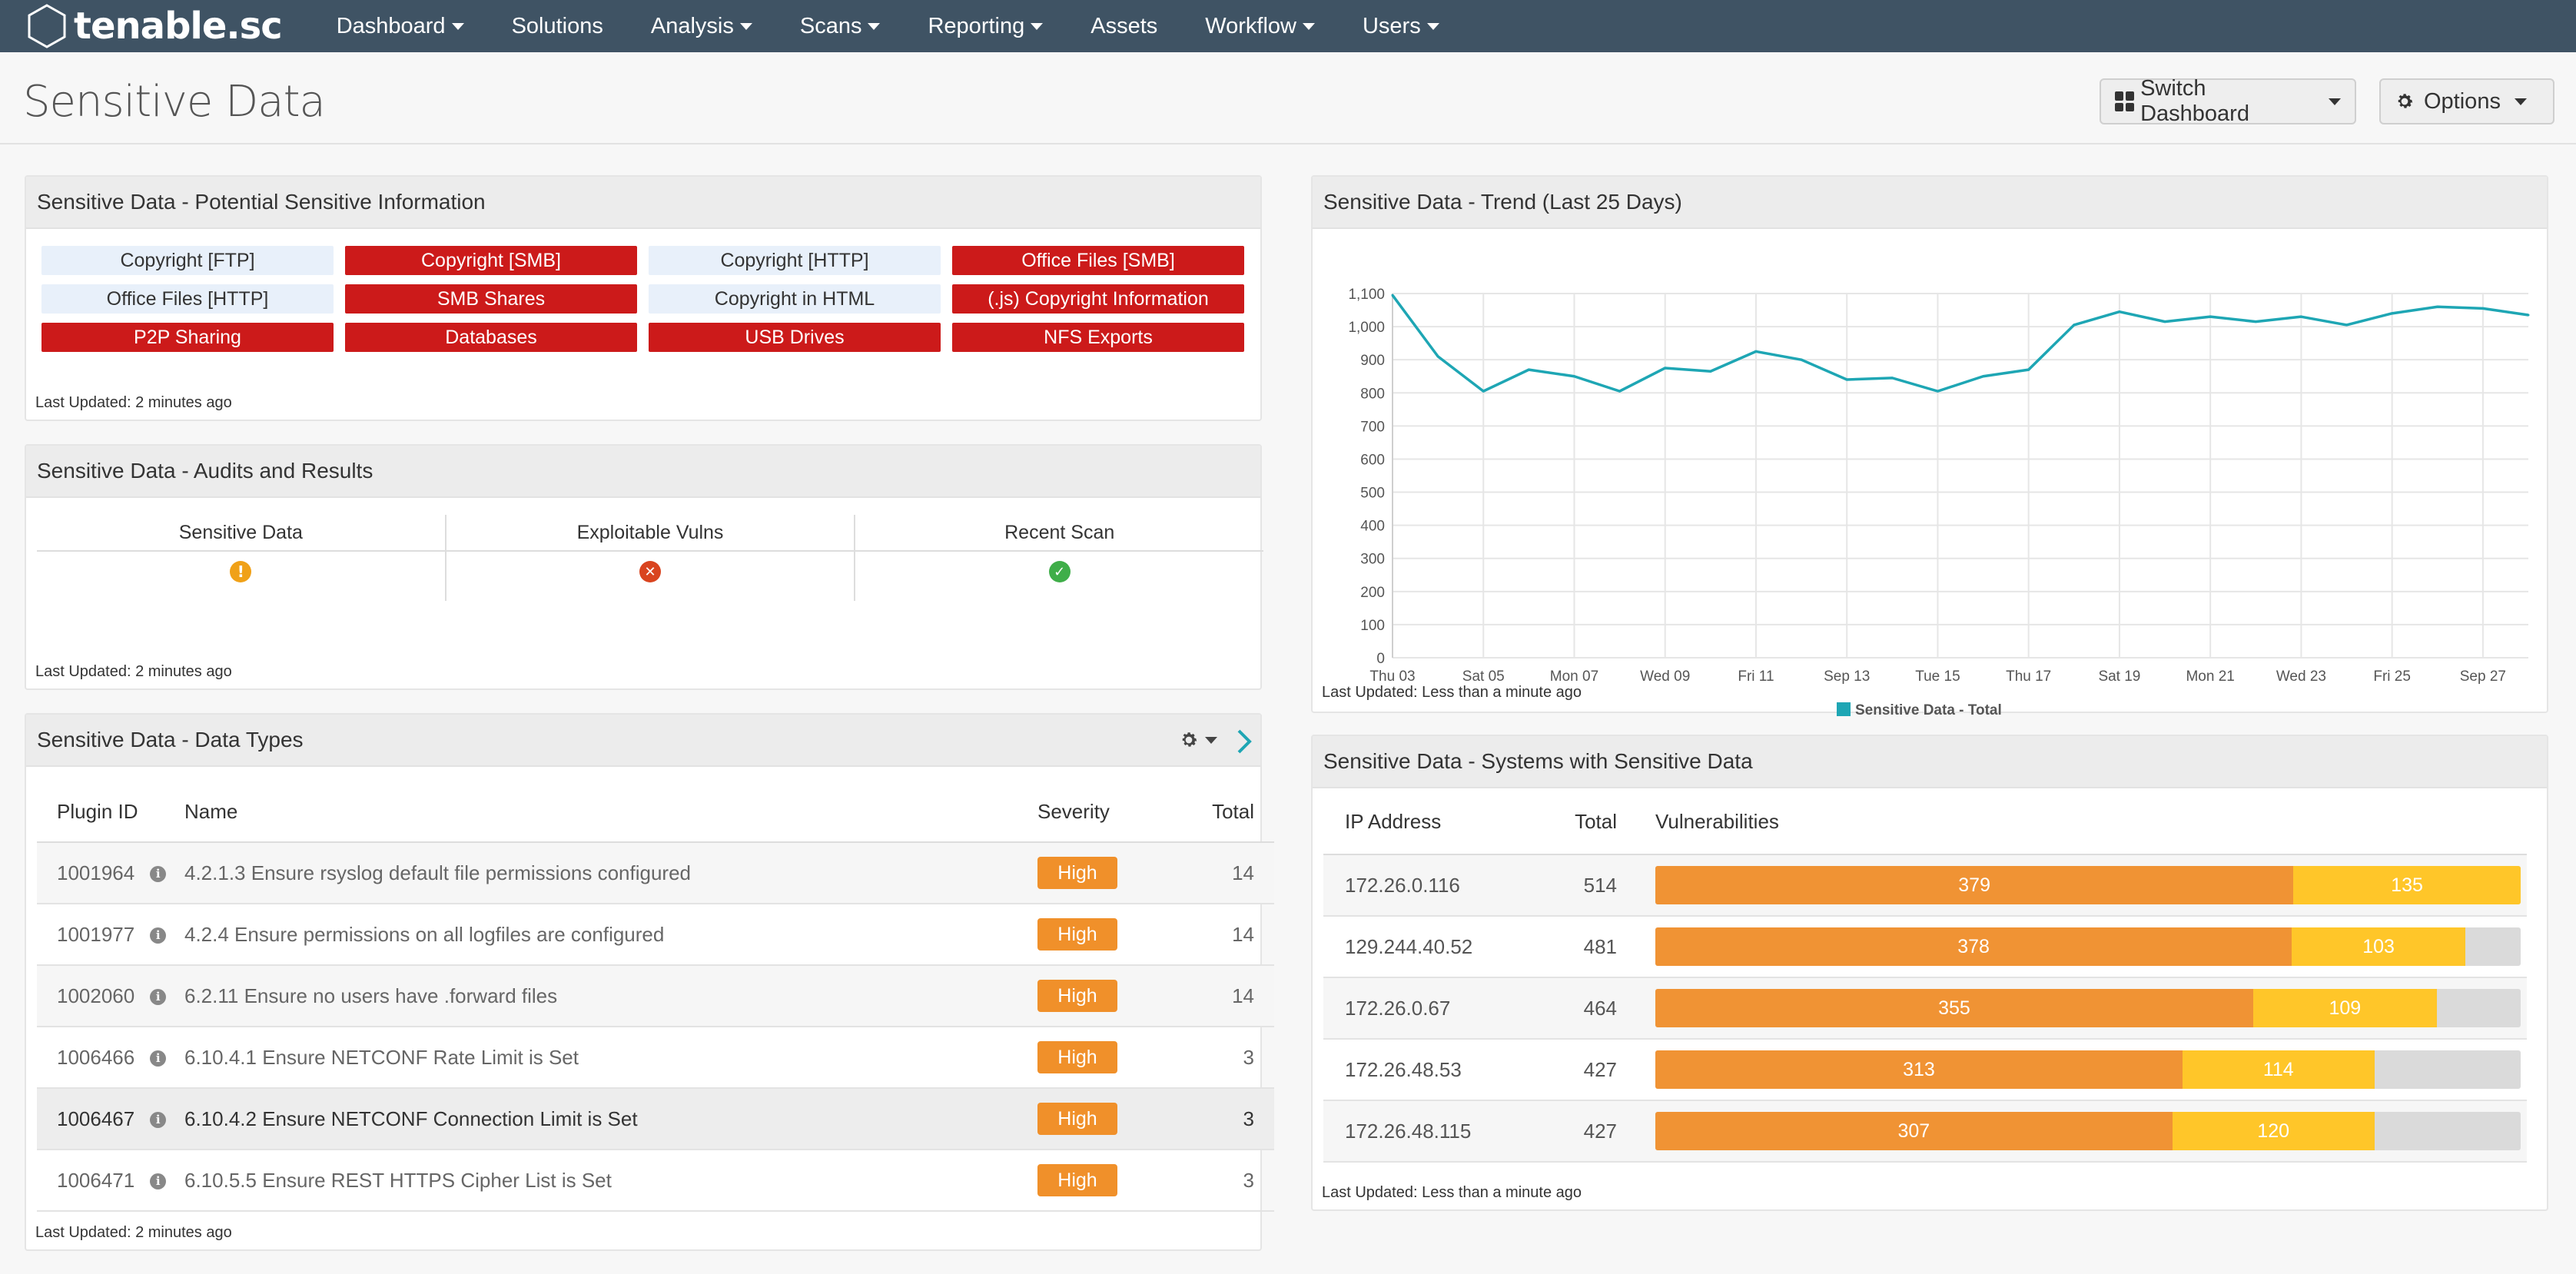  I want to click on sensitive-tile: SMB Shares, so click(491, 299).